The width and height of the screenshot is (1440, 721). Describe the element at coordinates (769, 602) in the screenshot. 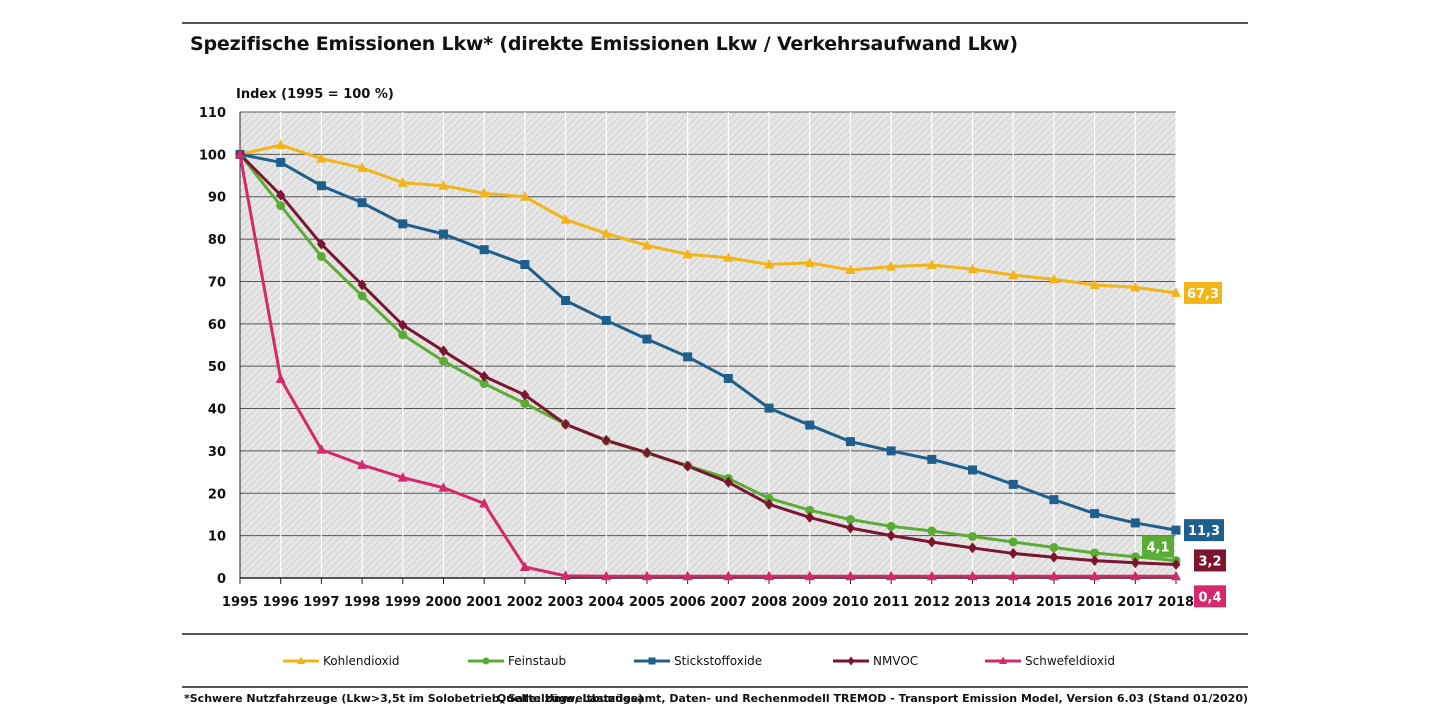

I see `x-tick-label: 2008` at that location.